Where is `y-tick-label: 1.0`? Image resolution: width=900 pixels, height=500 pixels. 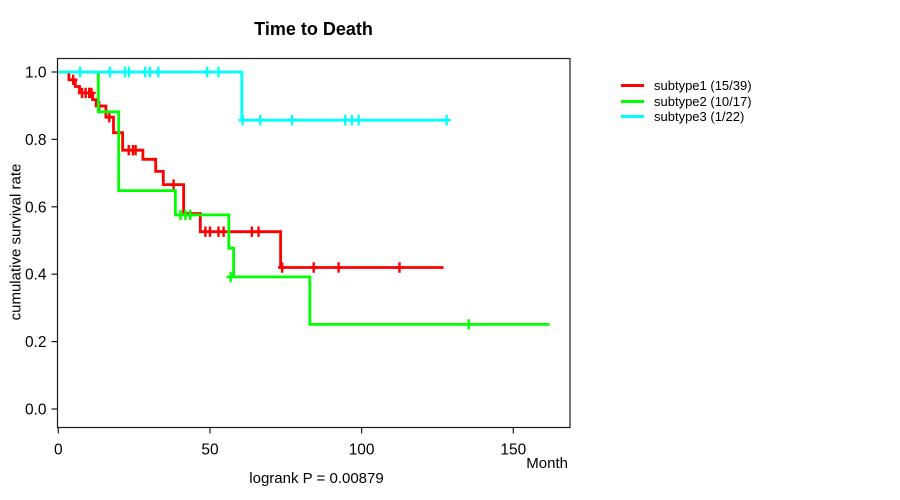
y-tick-label: 1.0 is located at coordinates (36, 73).